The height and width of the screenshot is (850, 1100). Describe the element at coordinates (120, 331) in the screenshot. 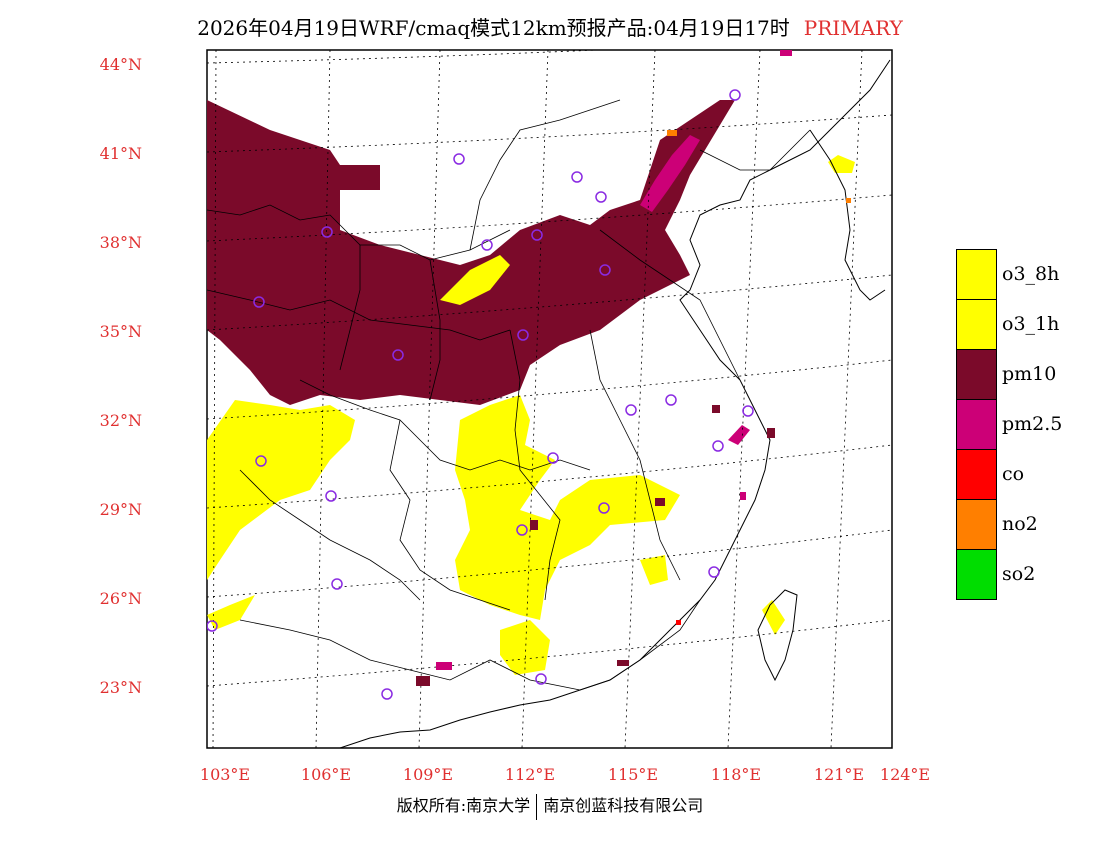

I see `lat-label: 35°N` at that location.